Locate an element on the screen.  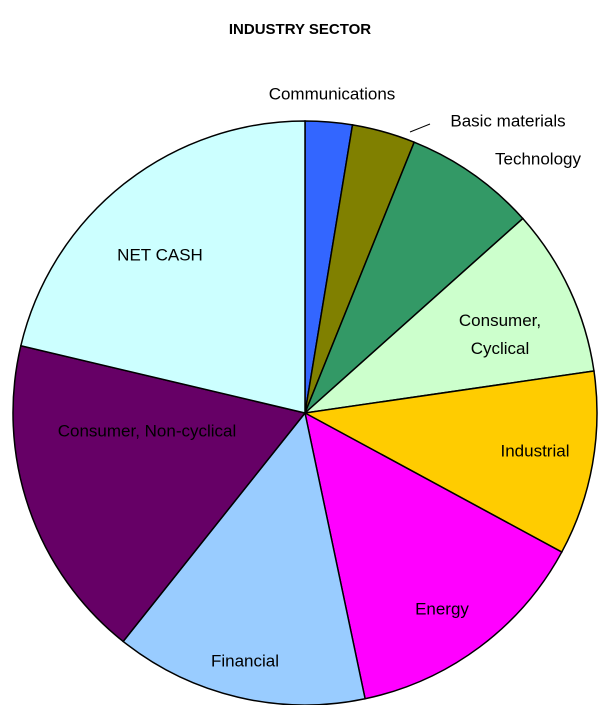
slice-label: Communications is located at coordinates (332, 93).